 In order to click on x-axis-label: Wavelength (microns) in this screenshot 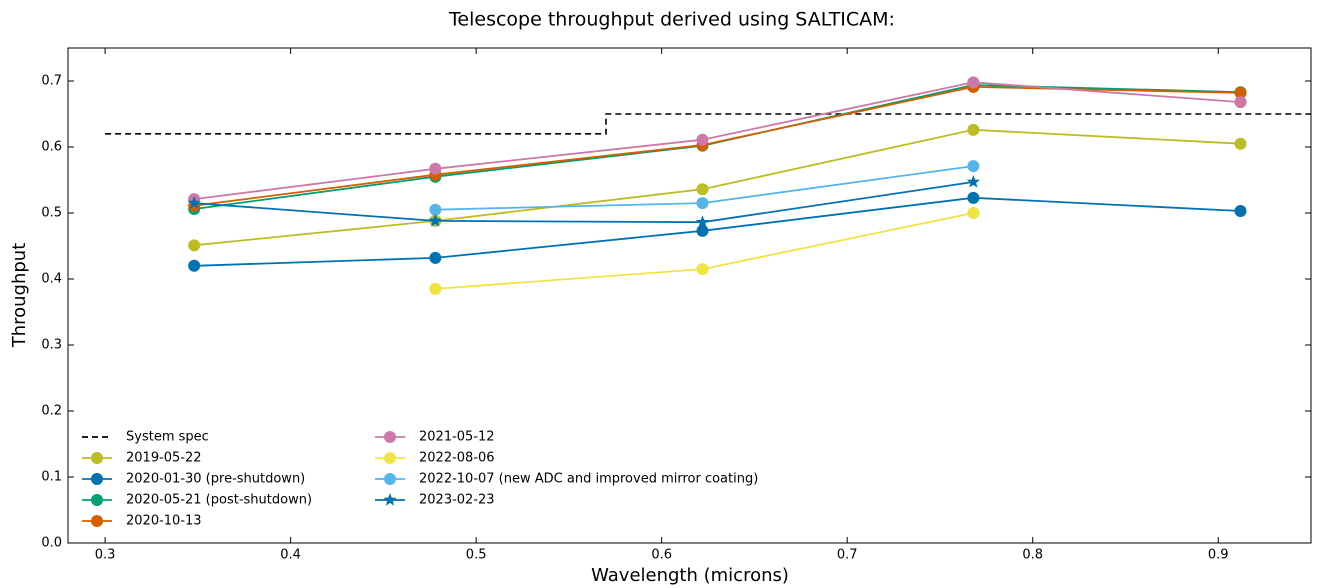, I will do `click(690, 575)`.